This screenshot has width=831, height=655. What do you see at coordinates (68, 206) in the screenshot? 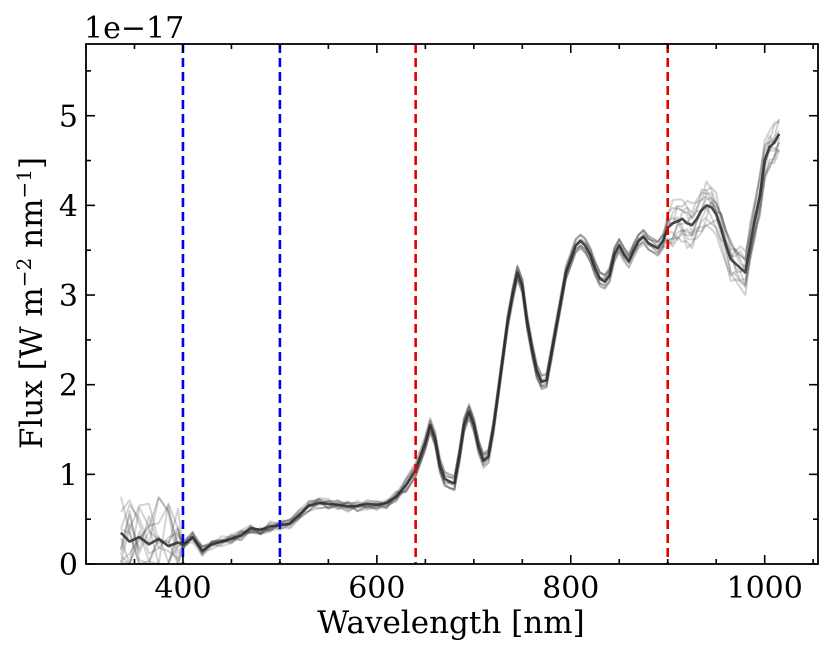
I see `y-tick-label: 4` at bounding box center [68, 206].